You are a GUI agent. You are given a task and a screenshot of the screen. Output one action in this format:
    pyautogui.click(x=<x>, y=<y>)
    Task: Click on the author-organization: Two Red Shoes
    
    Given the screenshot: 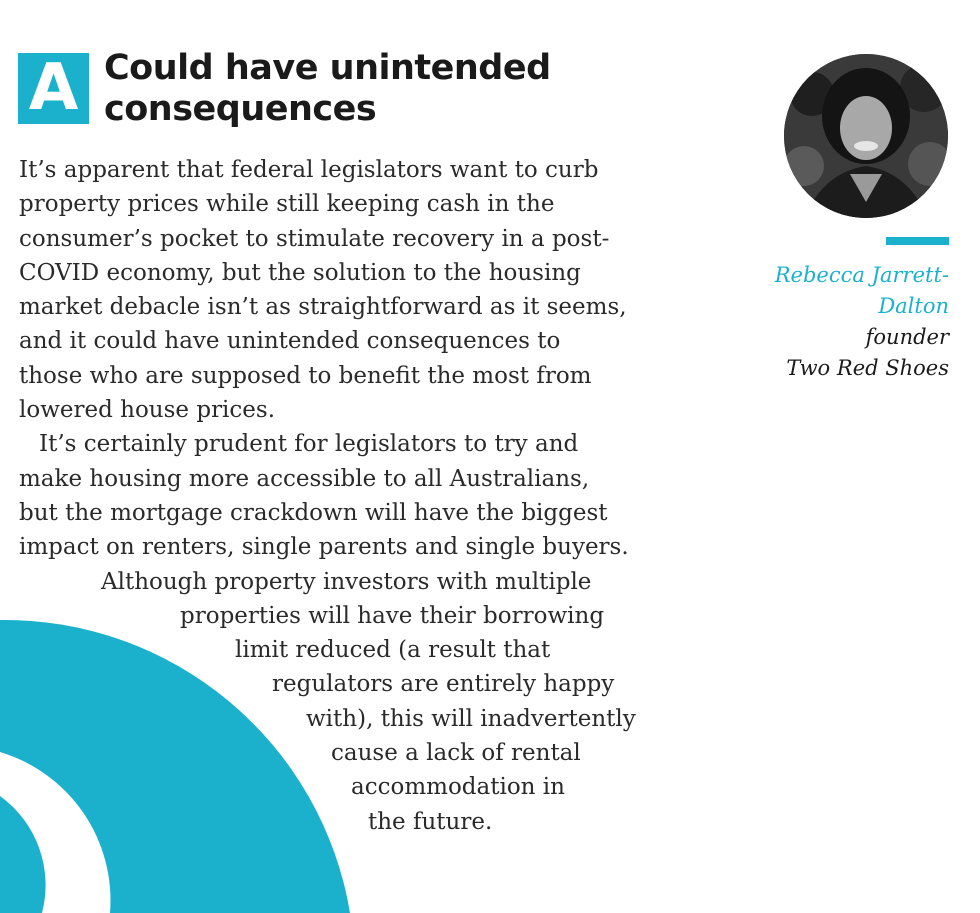 What is the action you would take?
    pyautogui.click(x=867, y=368)
    